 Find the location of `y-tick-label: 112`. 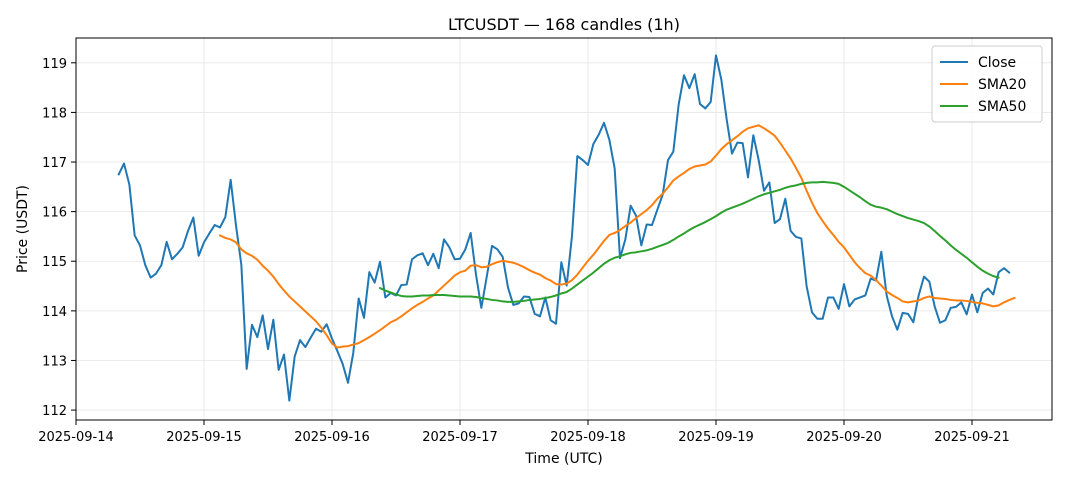

y-tick-label: 112 is located at coordinates (54, 411).